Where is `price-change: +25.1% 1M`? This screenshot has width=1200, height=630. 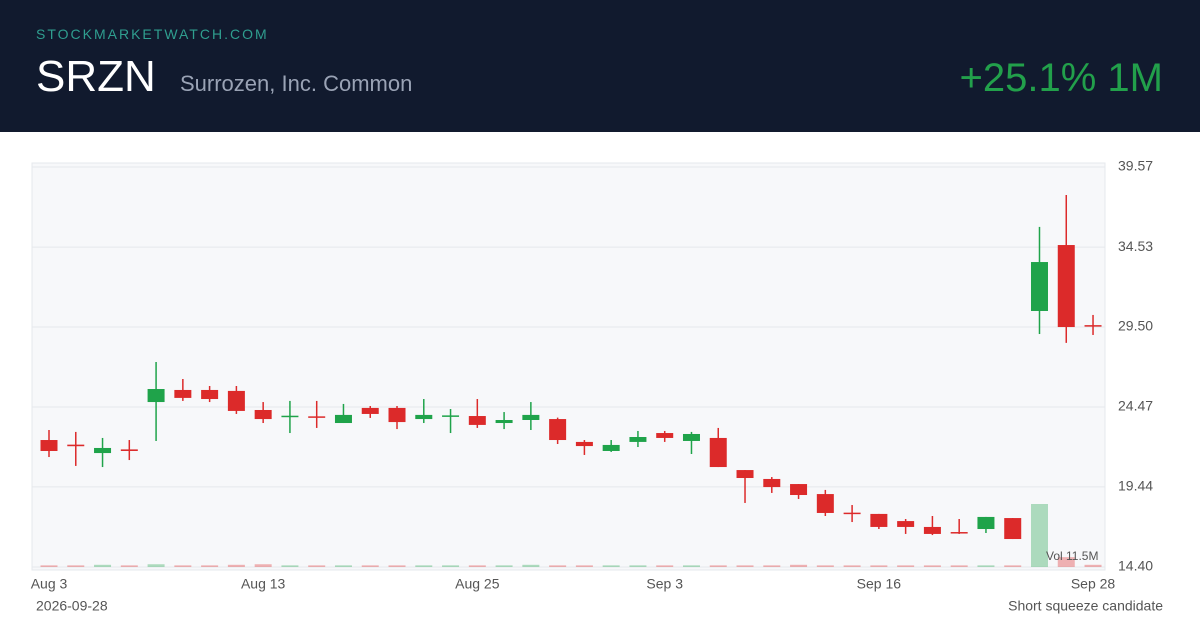
price-change: +25.1% 1M is located at coordinates (1061, 78).